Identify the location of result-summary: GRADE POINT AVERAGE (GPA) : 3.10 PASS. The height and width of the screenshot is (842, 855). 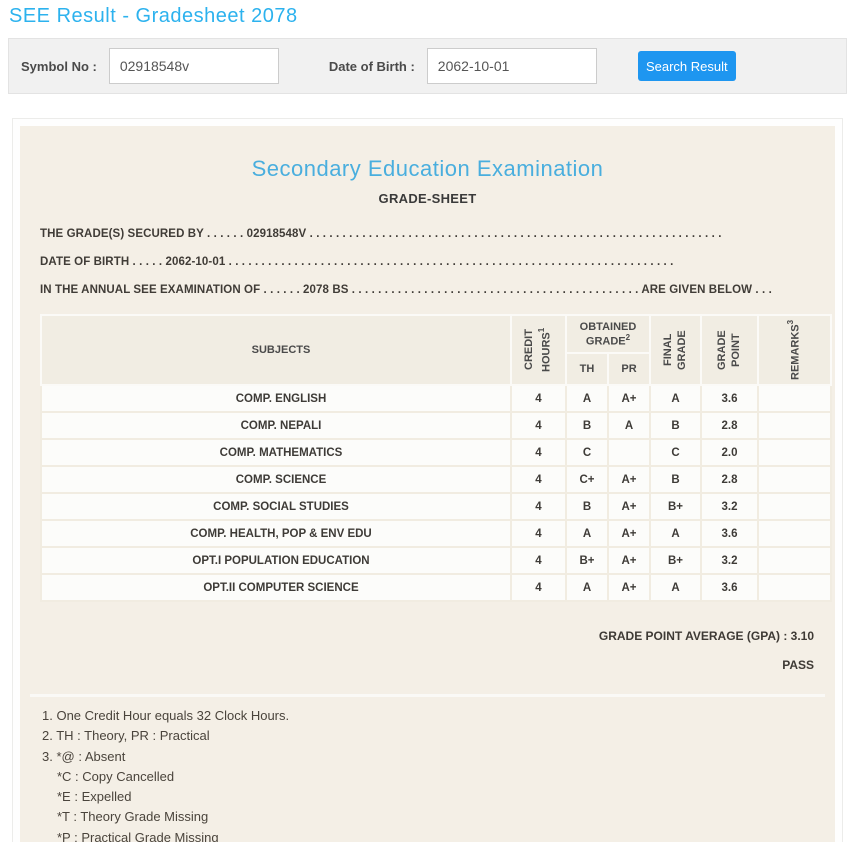
(422, 651).